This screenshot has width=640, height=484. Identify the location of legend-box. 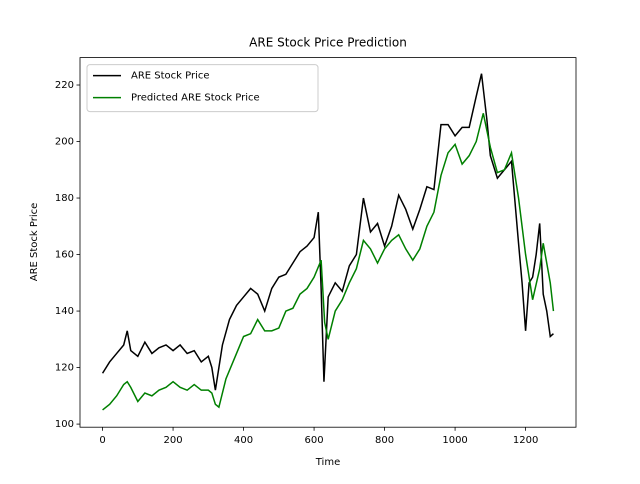
(202, 88).